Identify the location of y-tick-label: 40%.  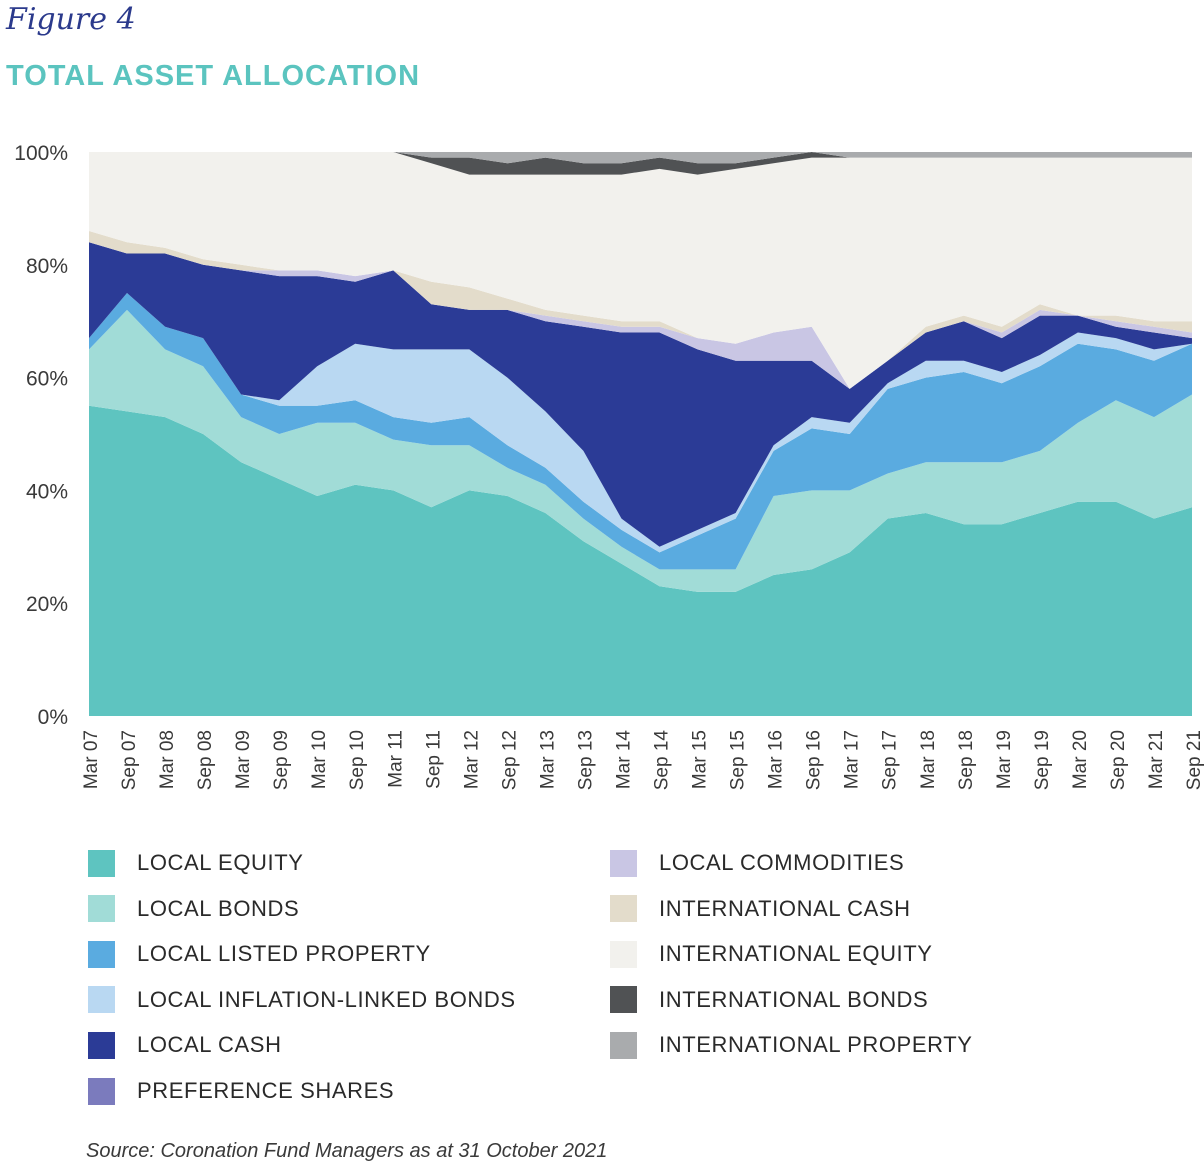
(47, 491).